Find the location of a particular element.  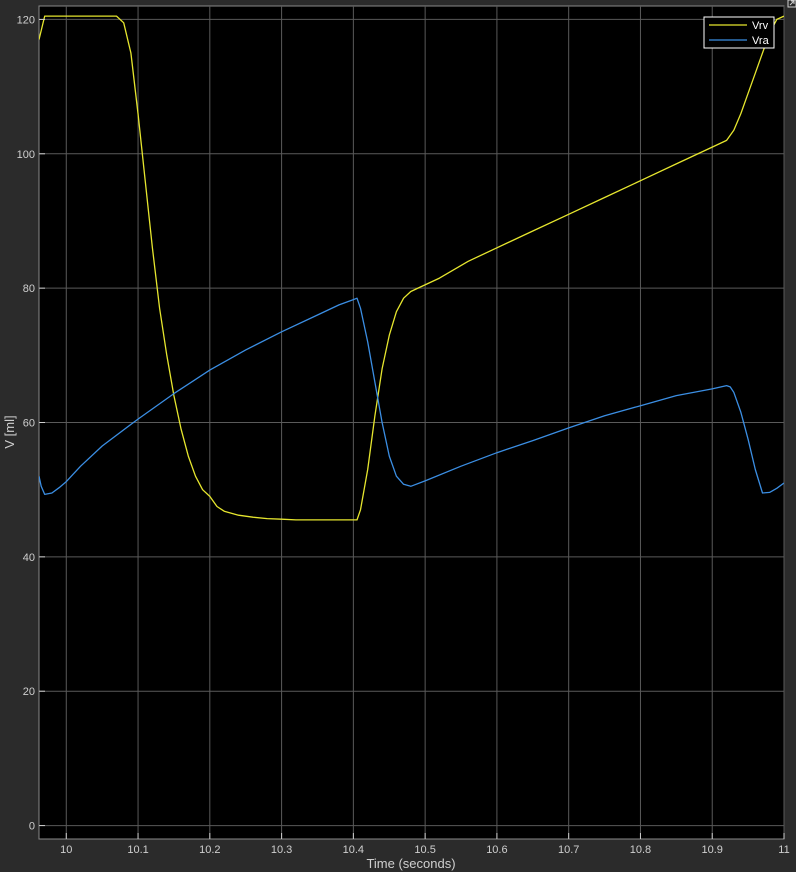

y-tick-label: 120 is located at coordinates (26, 20).